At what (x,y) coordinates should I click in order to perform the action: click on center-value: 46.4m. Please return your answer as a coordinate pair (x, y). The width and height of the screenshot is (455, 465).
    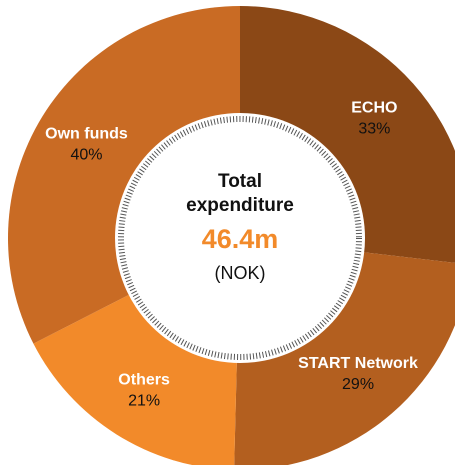
    Looking at the image, I should click on (240, 239).